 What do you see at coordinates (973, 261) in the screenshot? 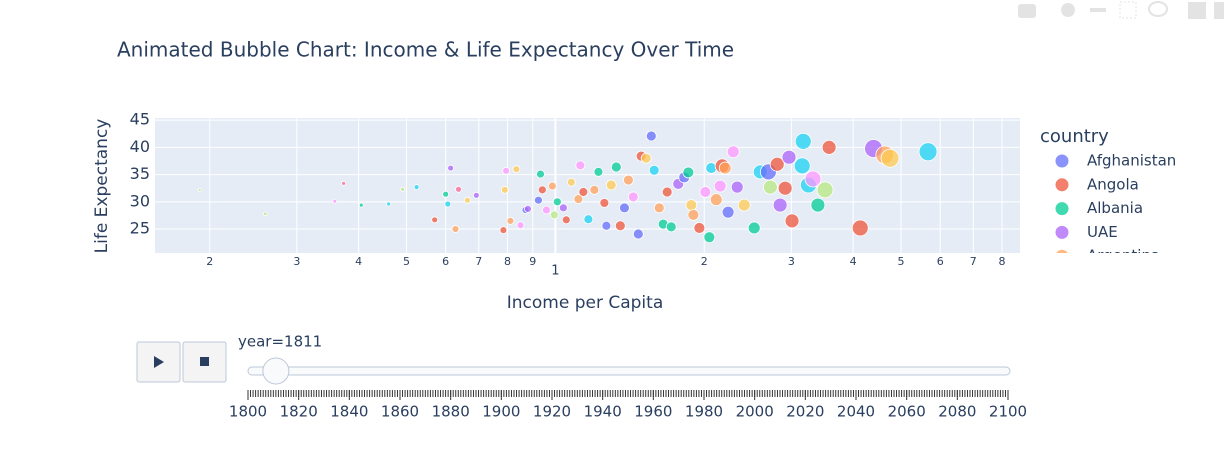
I see `x-tick-label: 7` at bounding box center [973, 261].